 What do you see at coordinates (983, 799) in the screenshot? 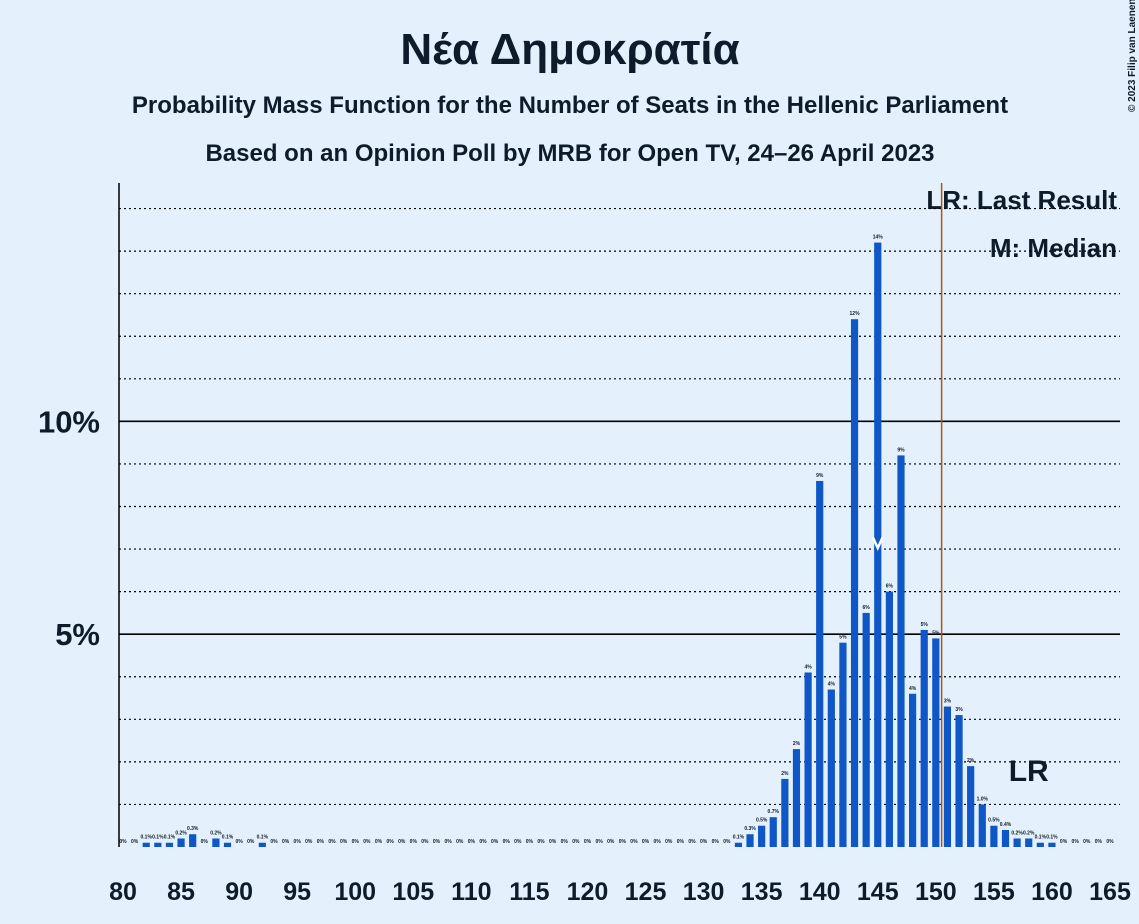
I see `value-label: 1.0%` at bounding box center [983, 799].